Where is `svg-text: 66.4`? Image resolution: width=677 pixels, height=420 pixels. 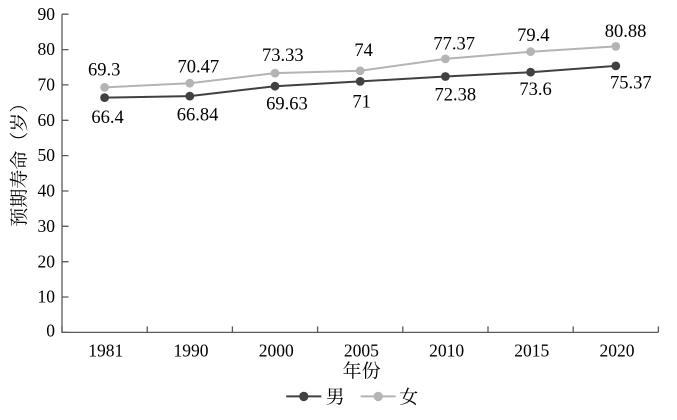
svg-text: 66.4 is located at coordinates (107, 118).